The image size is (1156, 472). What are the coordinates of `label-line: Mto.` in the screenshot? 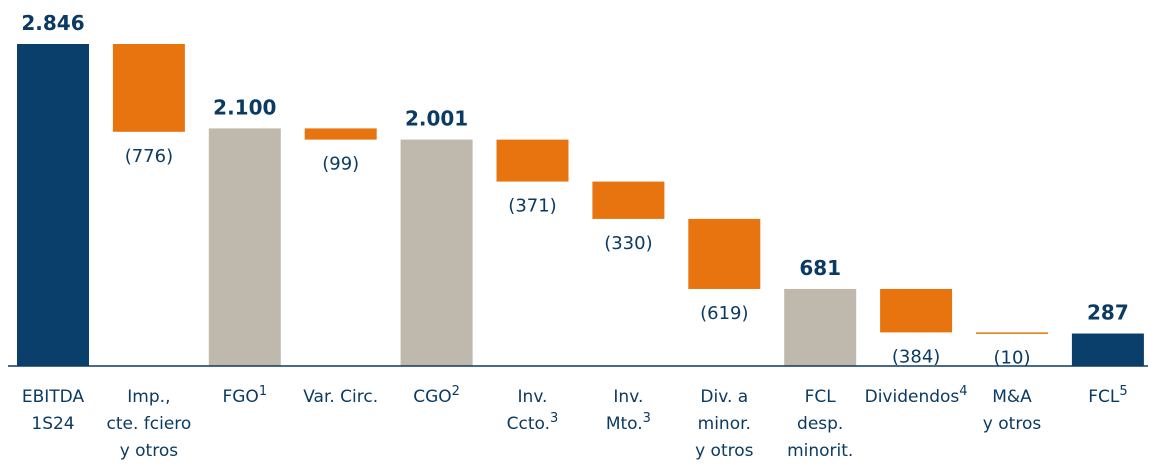 It's located at (624, 424).